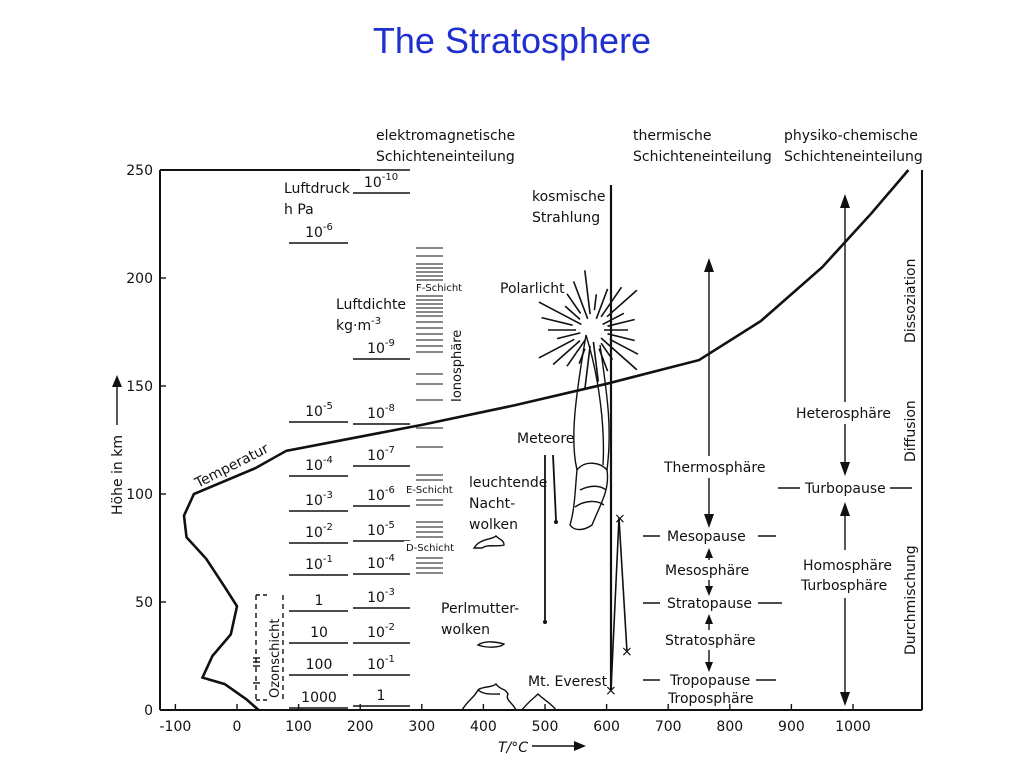  I want to click on x-axis-ticks: -100 0 100 200 300 400 500 600 700 800 900 1000, so click(515, 719).